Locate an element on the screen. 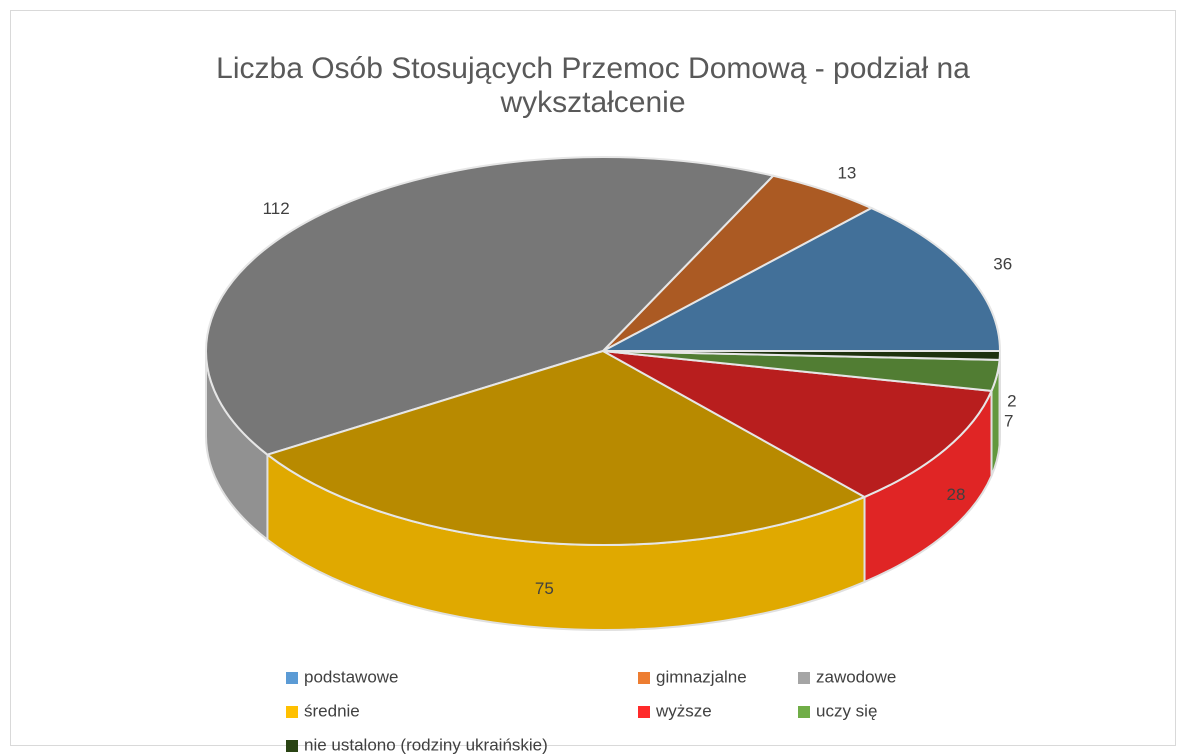  data-label: 36 is located at coordinates (1002, 264).